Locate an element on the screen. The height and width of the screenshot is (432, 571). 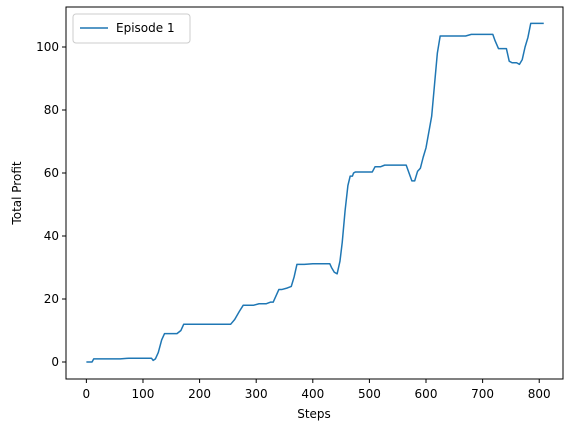
y-tick-label: 100 is located at coordinates (47, 47).